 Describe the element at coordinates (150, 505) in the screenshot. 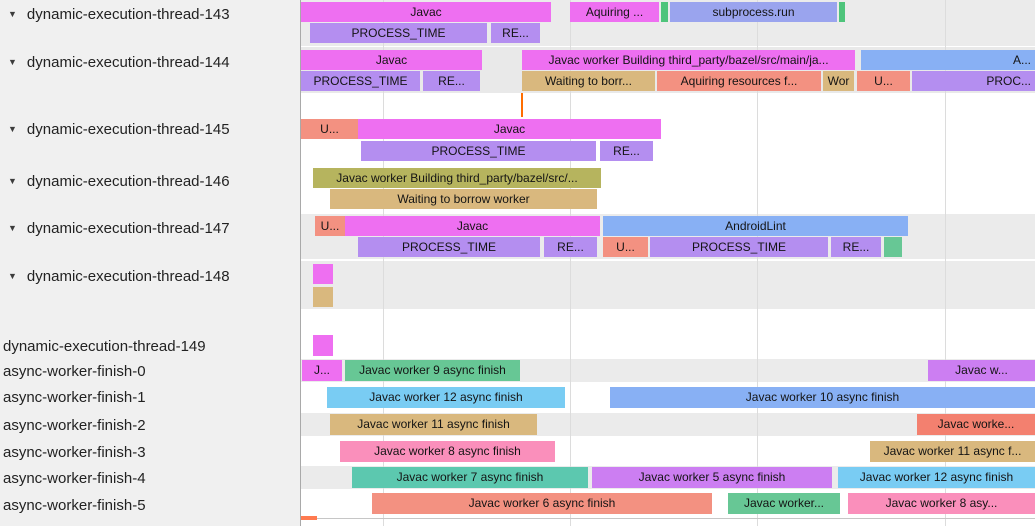

I see `track-label-row: async-worker-finish-5` at that location.